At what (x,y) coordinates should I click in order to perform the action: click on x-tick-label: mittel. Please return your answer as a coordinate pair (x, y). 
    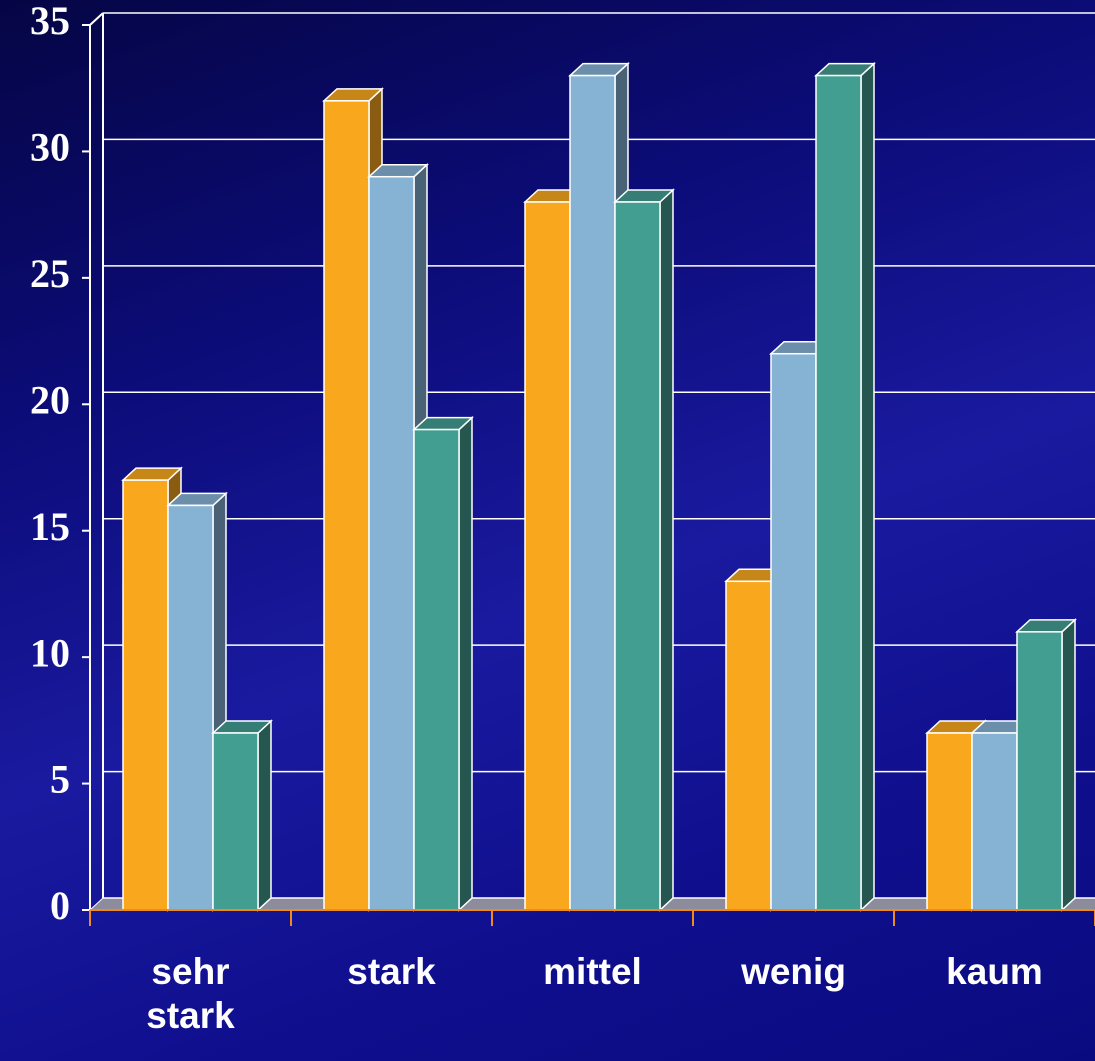
    Looking at the image, I should click on (592, 971).